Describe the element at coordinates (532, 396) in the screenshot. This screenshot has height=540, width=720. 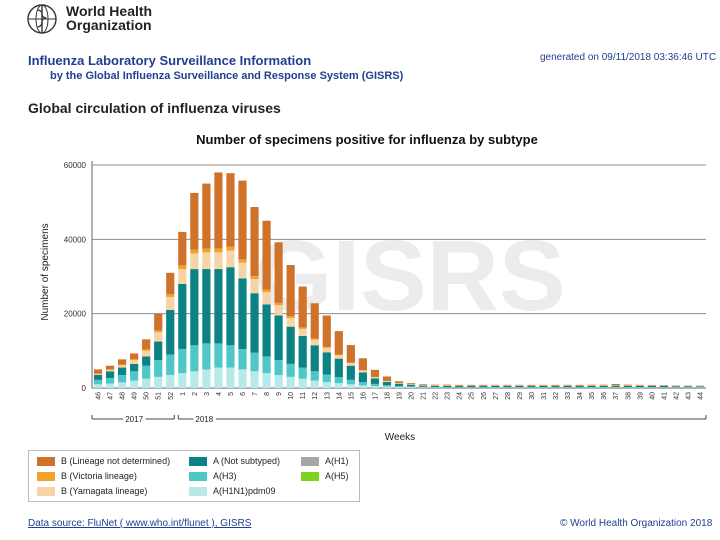
I see `x-tick-label: 30` at that location.